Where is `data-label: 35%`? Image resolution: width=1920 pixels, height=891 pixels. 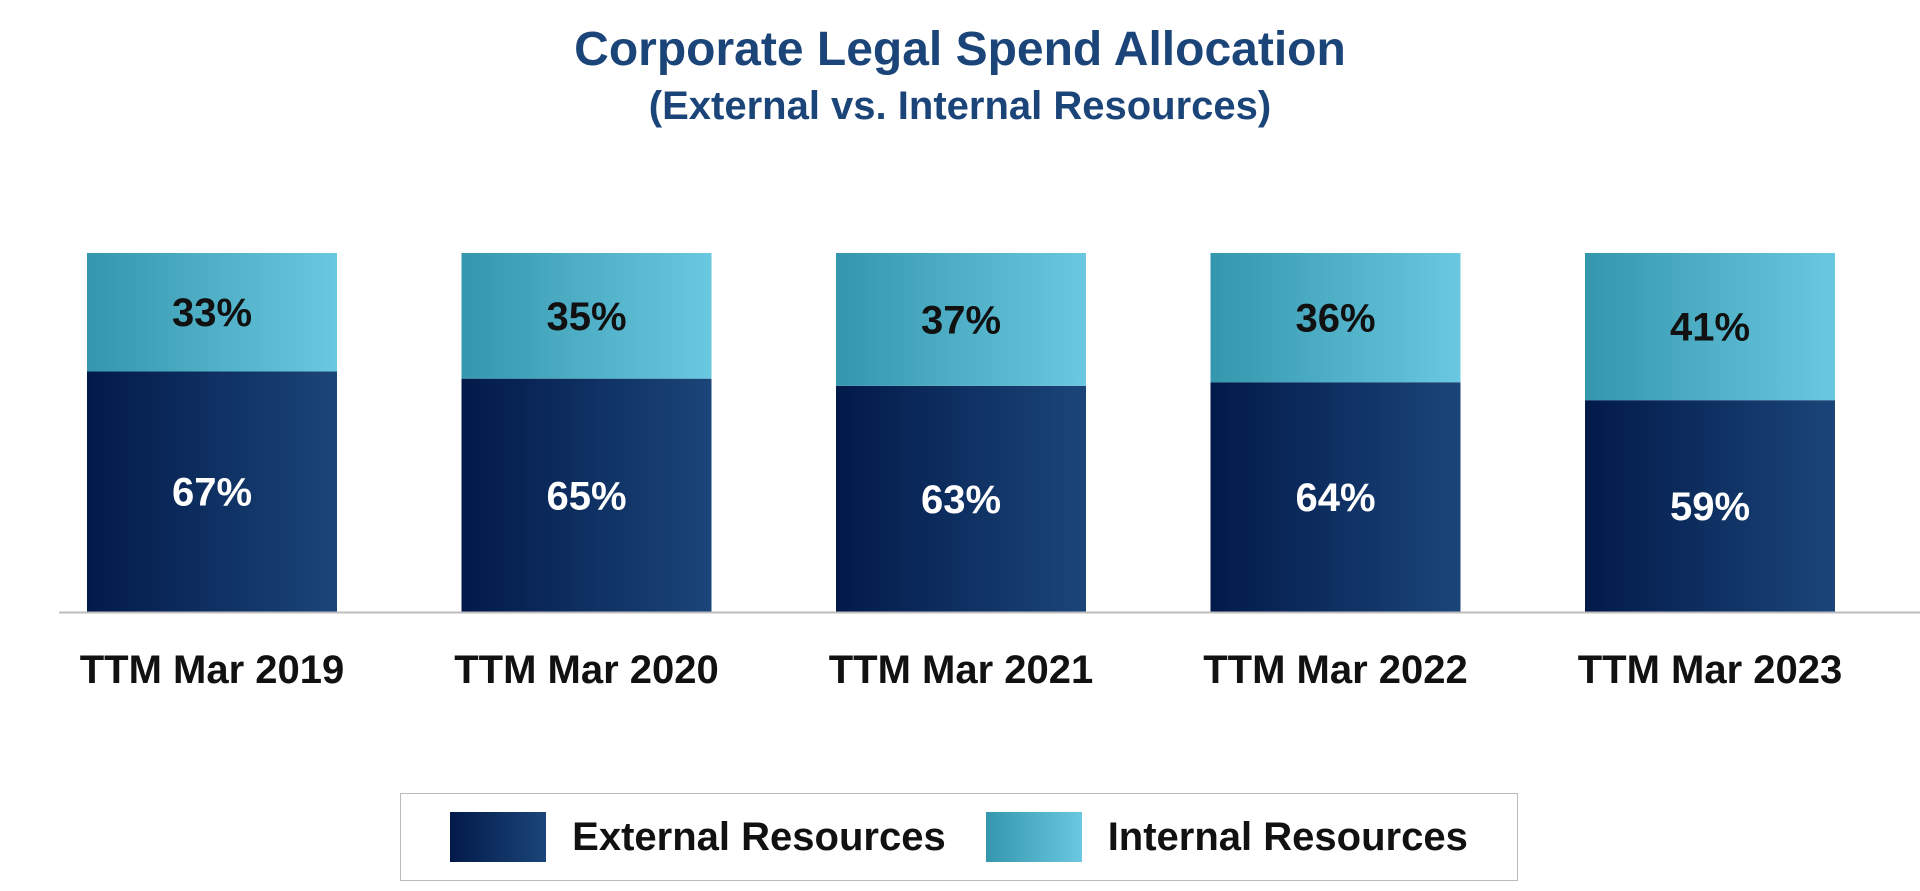 data-label: 35% is located at coordinates (586, 317).